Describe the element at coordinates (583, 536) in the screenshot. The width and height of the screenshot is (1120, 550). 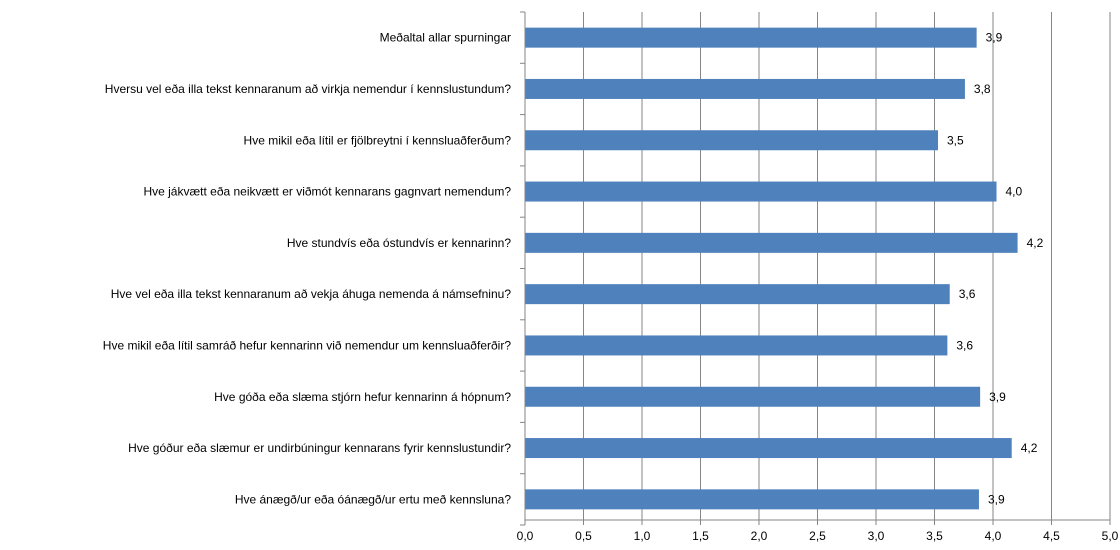
I see `x-tick-label: 0,5` at that location.